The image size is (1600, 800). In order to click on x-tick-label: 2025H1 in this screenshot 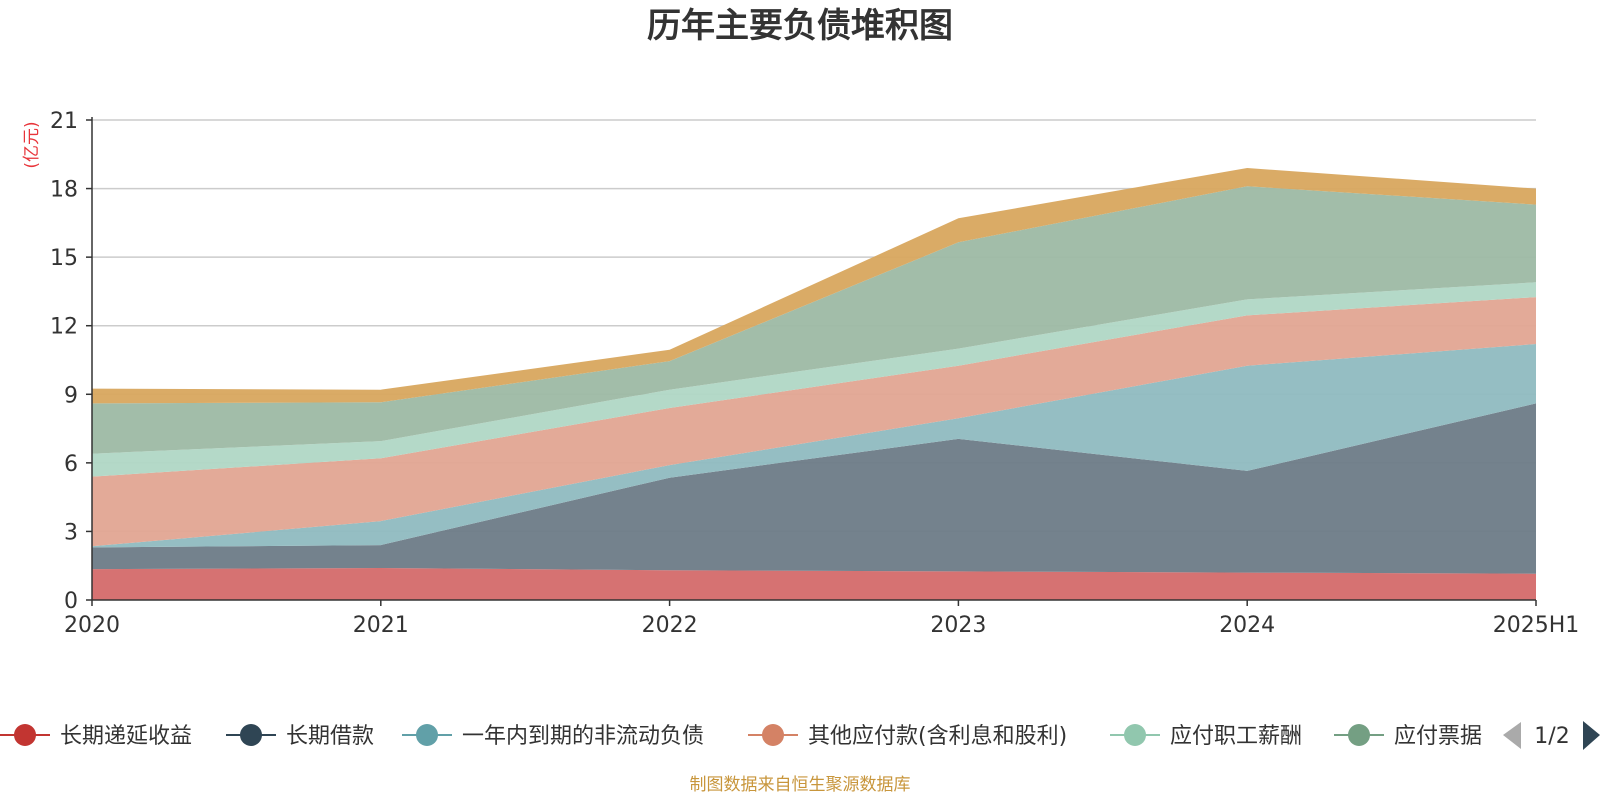, I will do `click(1536, 625)`.